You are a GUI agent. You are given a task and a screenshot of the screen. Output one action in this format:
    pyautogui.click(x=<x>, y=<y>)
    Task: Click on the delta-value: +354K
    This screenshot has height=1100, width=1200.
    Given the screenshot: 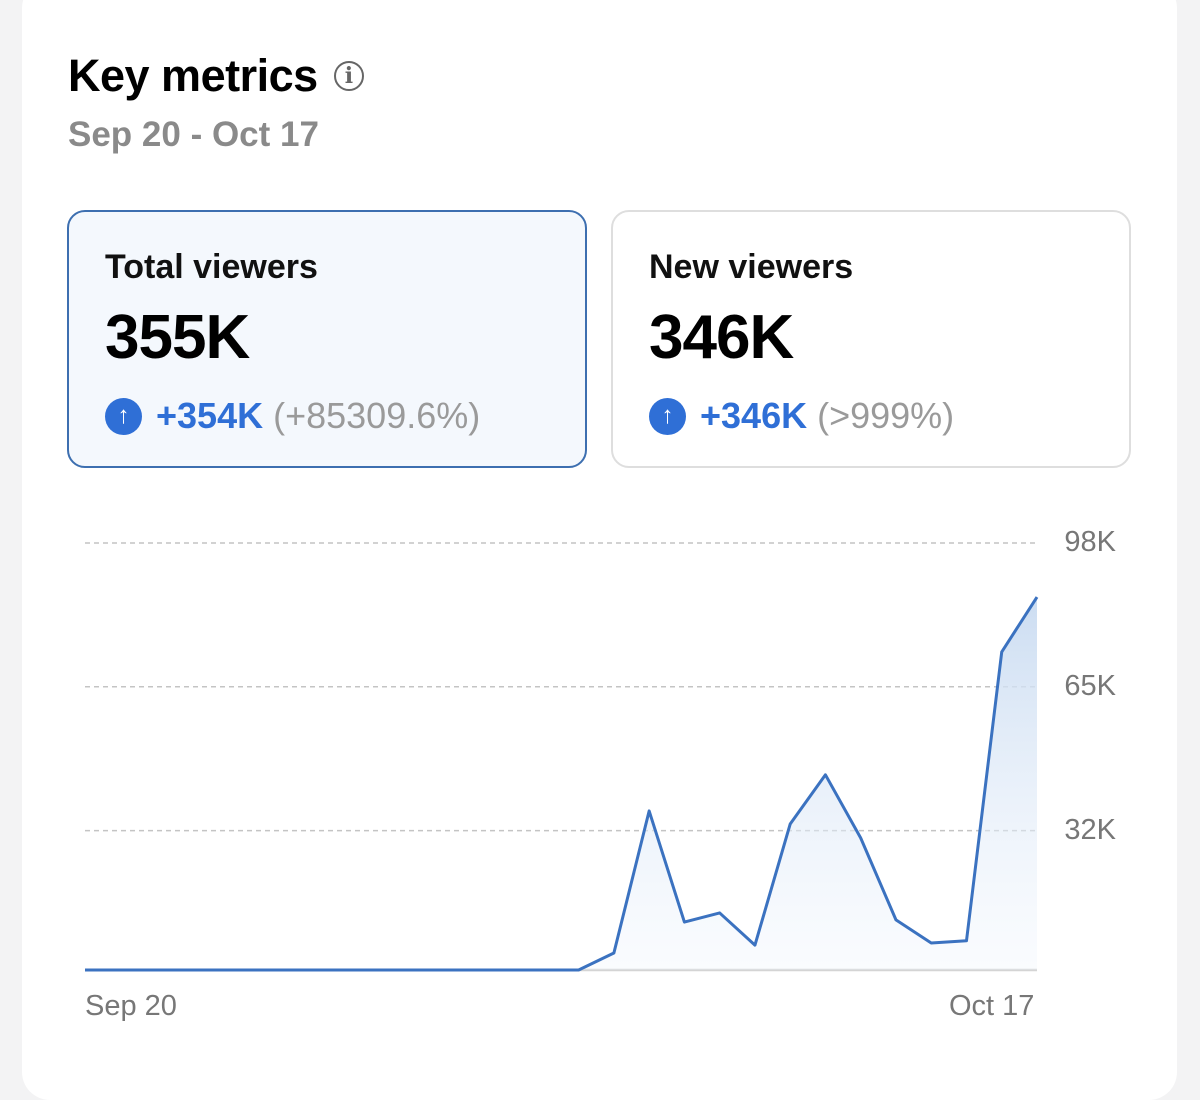 What is the action you would take?
    pyautogui.click(x=210, y=415)
    